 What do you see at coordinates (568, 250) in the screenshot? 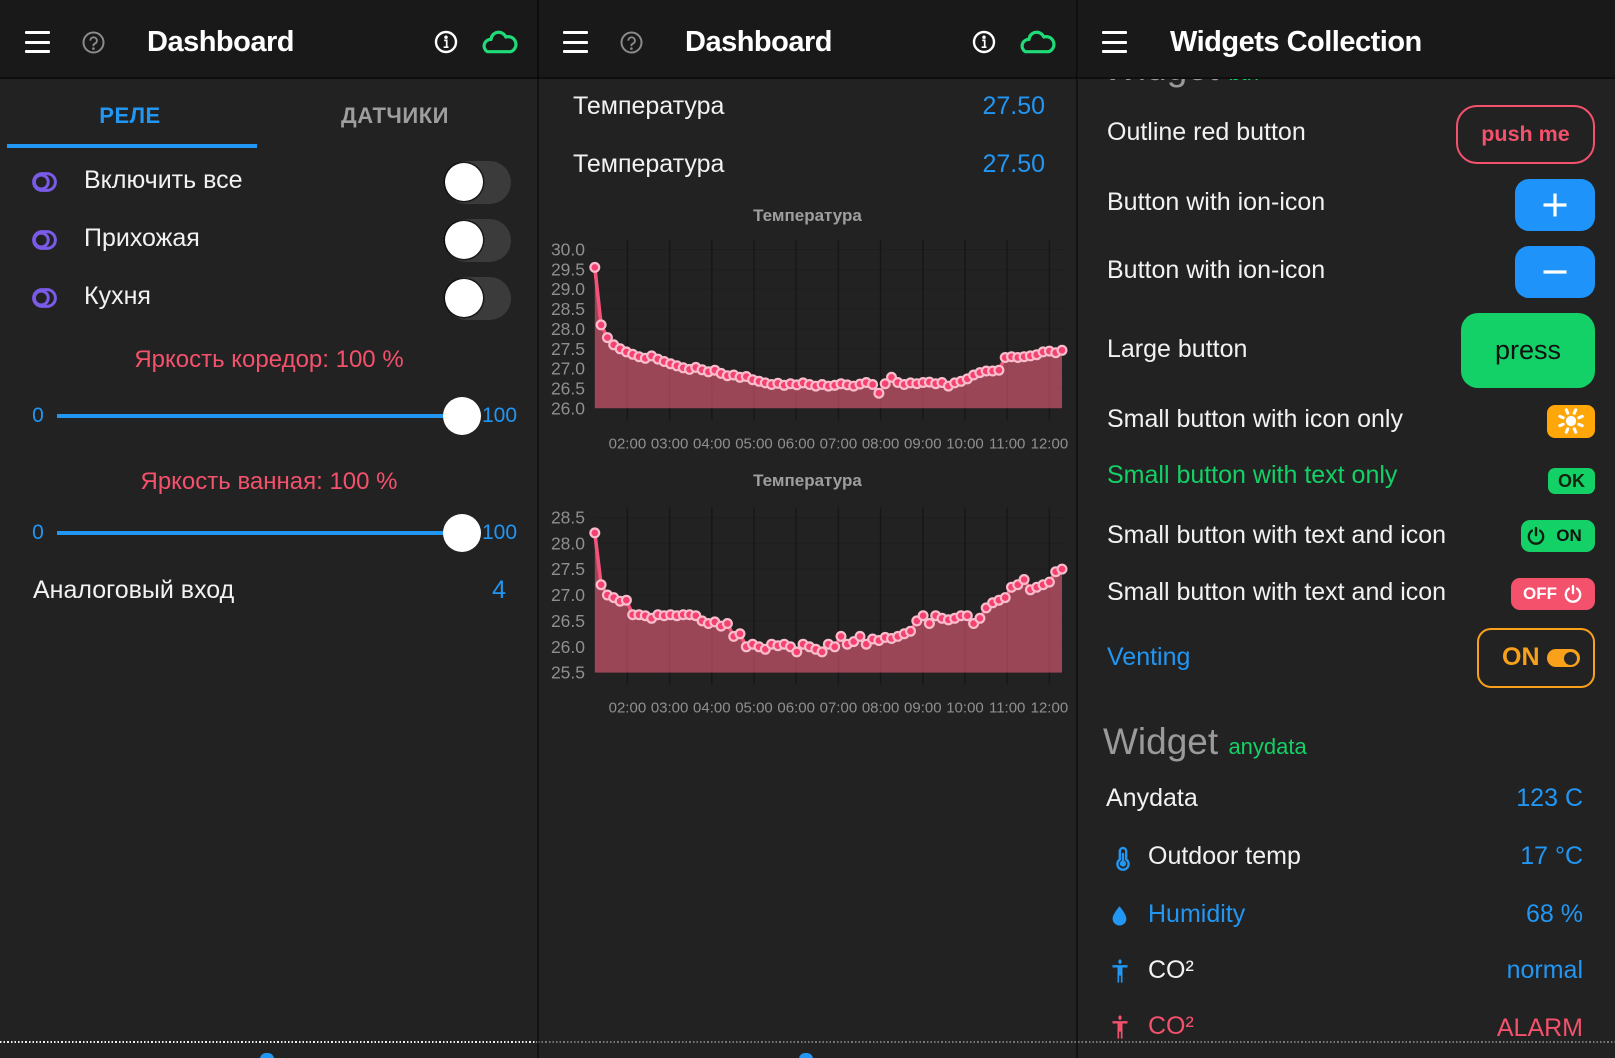
I see `svg-text: 30.0` at bounding box center [568, 250].